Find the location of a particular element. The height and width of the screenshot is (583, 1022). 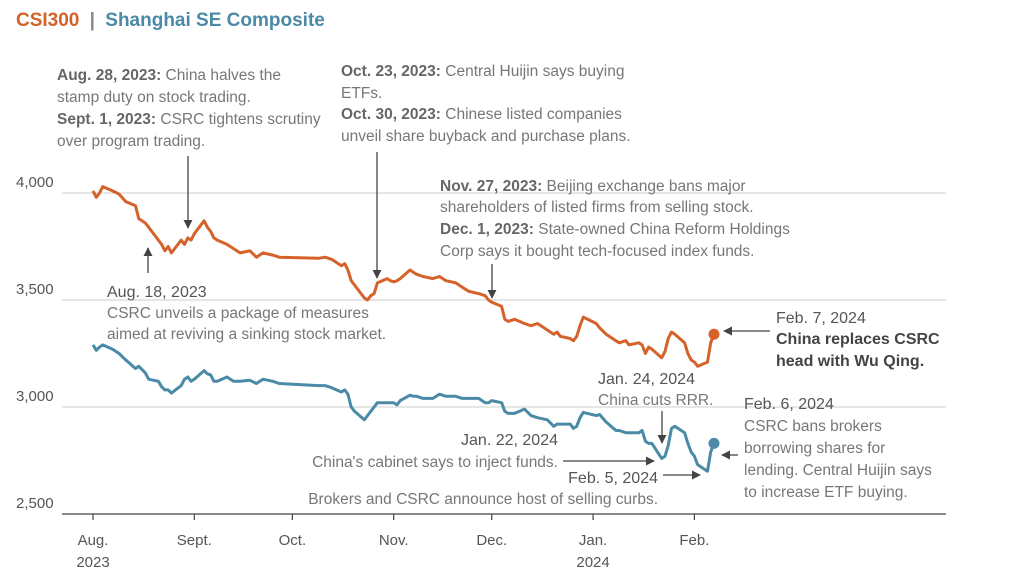

annotation-oct23-line2: ETFs. is located at coordinates (361, 93).